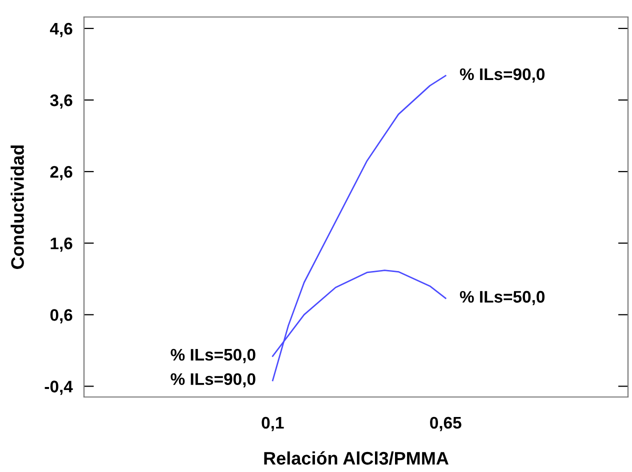  Describe the element at coordinates (58, 387) in the screenshot. I see `y-tick-label: -0,4` at that location.